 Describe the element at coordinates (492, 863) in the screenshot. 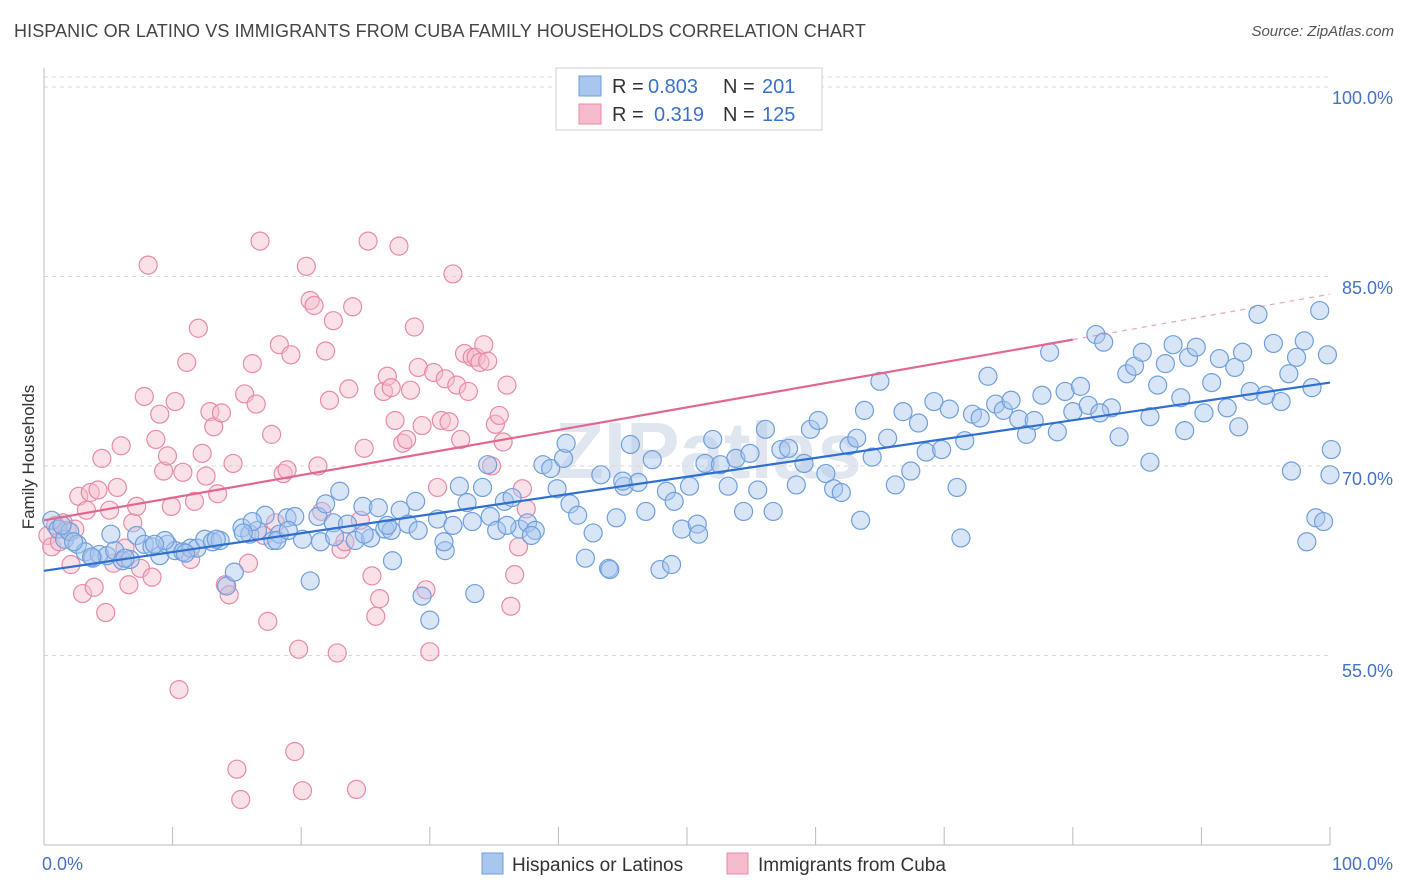

I see `bottom-legend-swatch-blue` at that location.